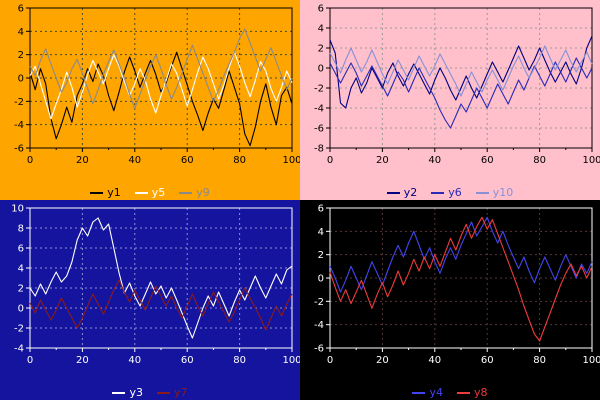 The image size is (600, 400). I want to click on legend-item-y5: y5, so click(150, 192).